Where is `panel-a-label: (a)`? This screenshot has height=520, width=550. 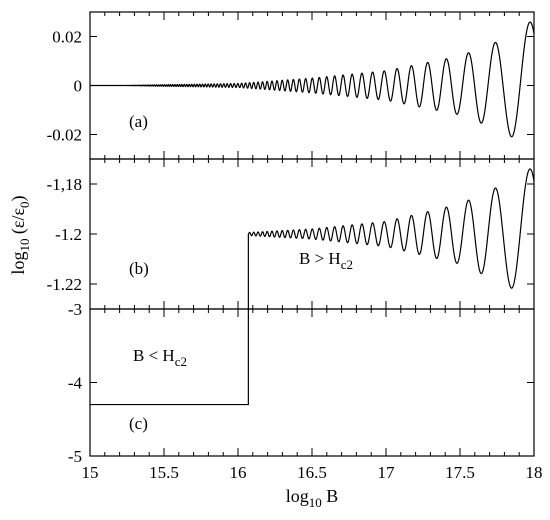
panel-a-label: (a) is located at coordinates (138, 121).